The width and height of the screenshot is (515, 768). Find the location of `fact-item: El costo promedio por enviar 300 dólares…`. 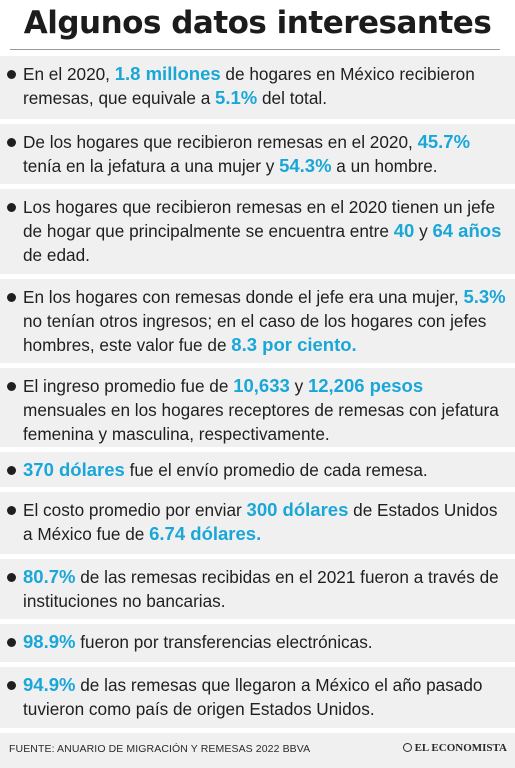

fact-item: El costo promedio por enviar 300 dólares… is located at coordinates (257, 525).